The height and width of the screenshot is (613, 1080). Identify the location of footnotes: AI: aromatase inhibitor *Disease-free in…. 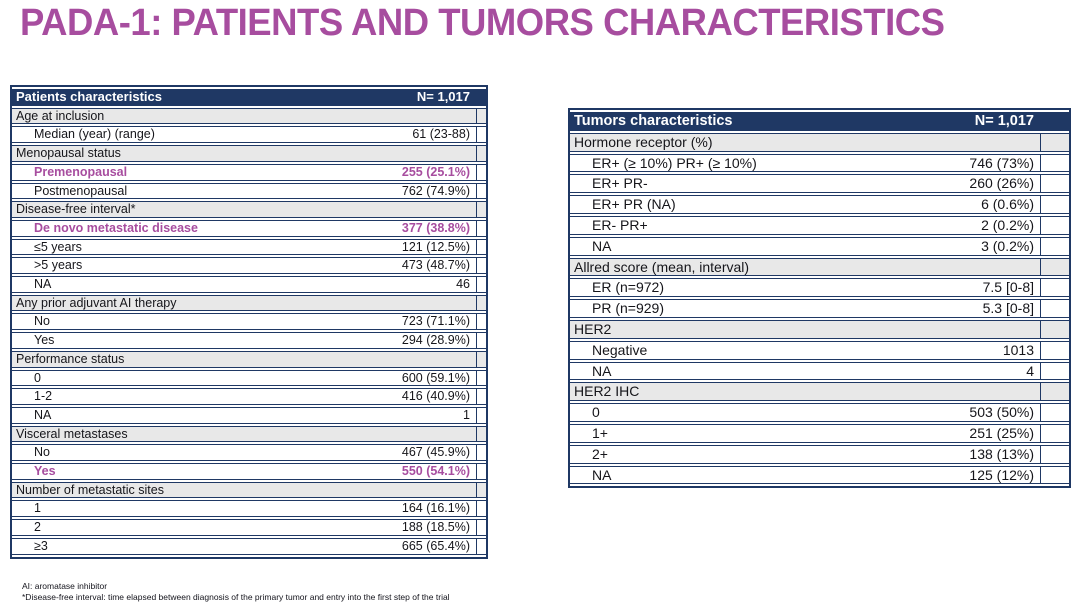
(236, 591).